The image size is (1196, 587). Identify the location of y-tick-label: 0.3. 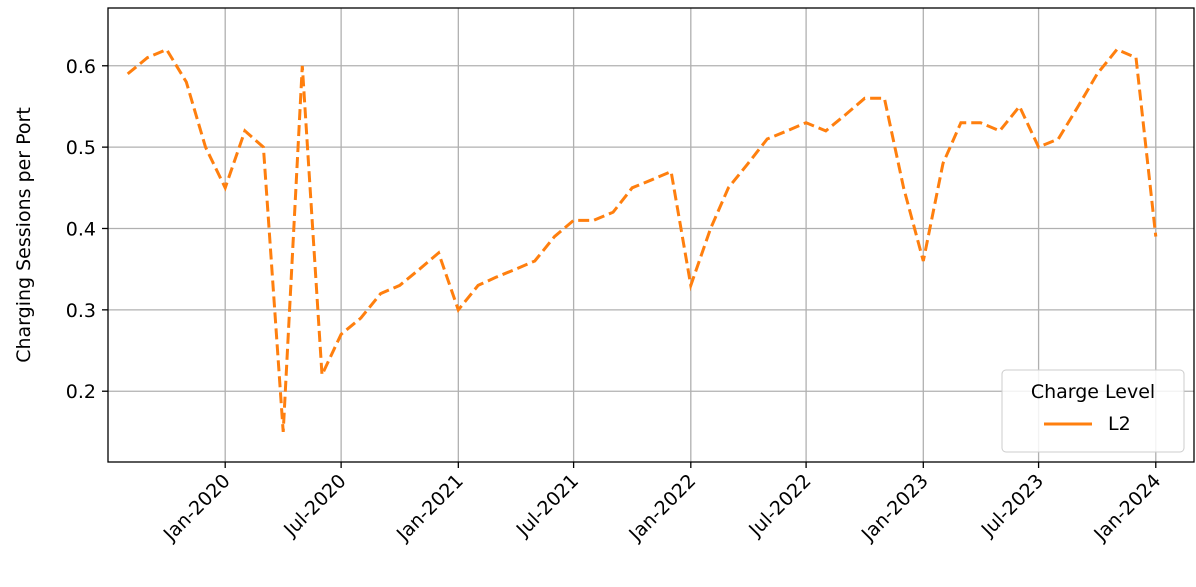
(81, 311).